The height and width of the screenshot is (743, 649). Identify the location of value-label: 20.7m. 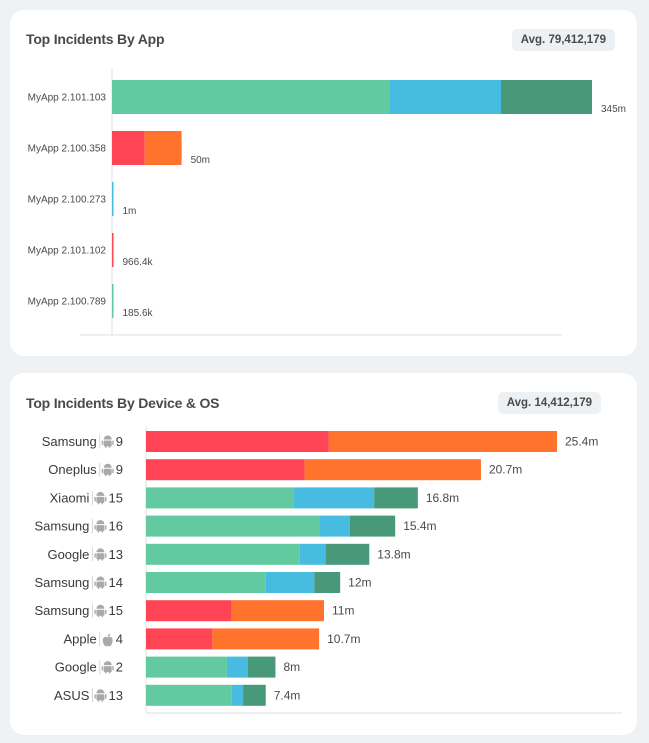
(505, 470).